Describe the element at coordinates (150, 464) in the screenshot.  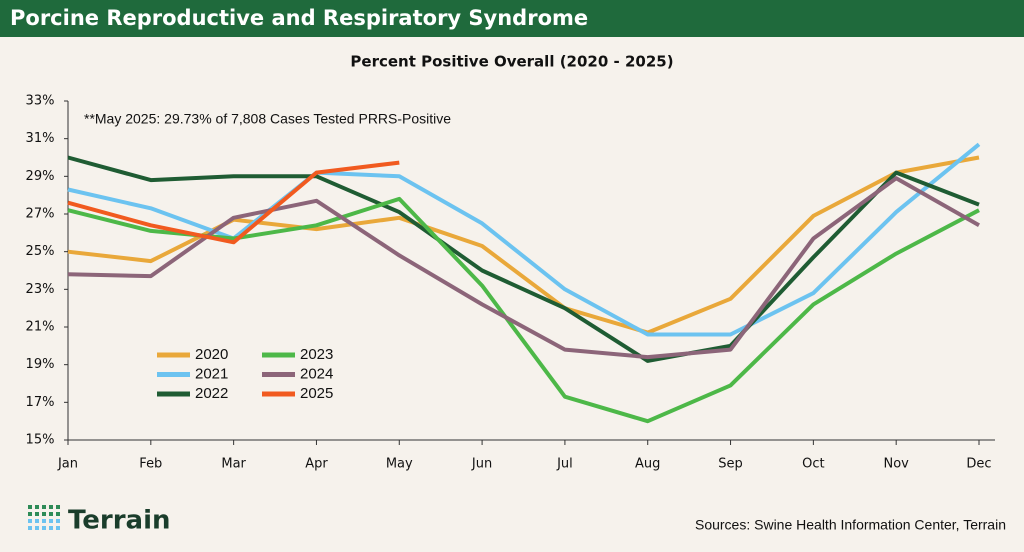
I see `x-tick-label: Feb` at that location.